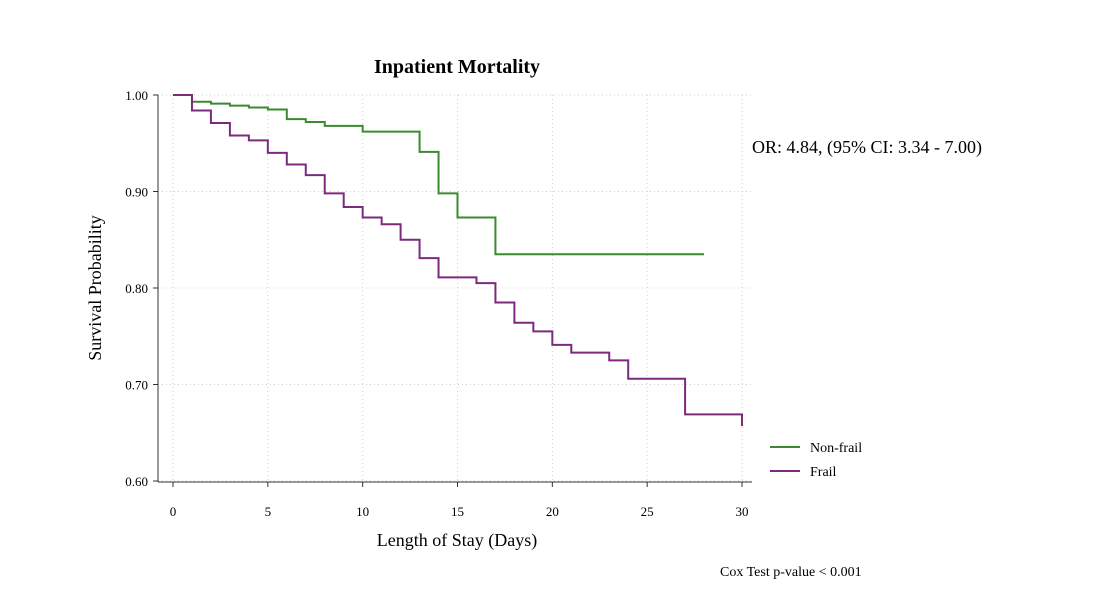 Image resolution: width=1104 pixels, height=596 pixels. Describe the element at coordinates (867, 147) in the screenshot. I see `odds-ratio-annotation: OR: 4.84, (95% CI: 3.34 - 7.00)` at that location.